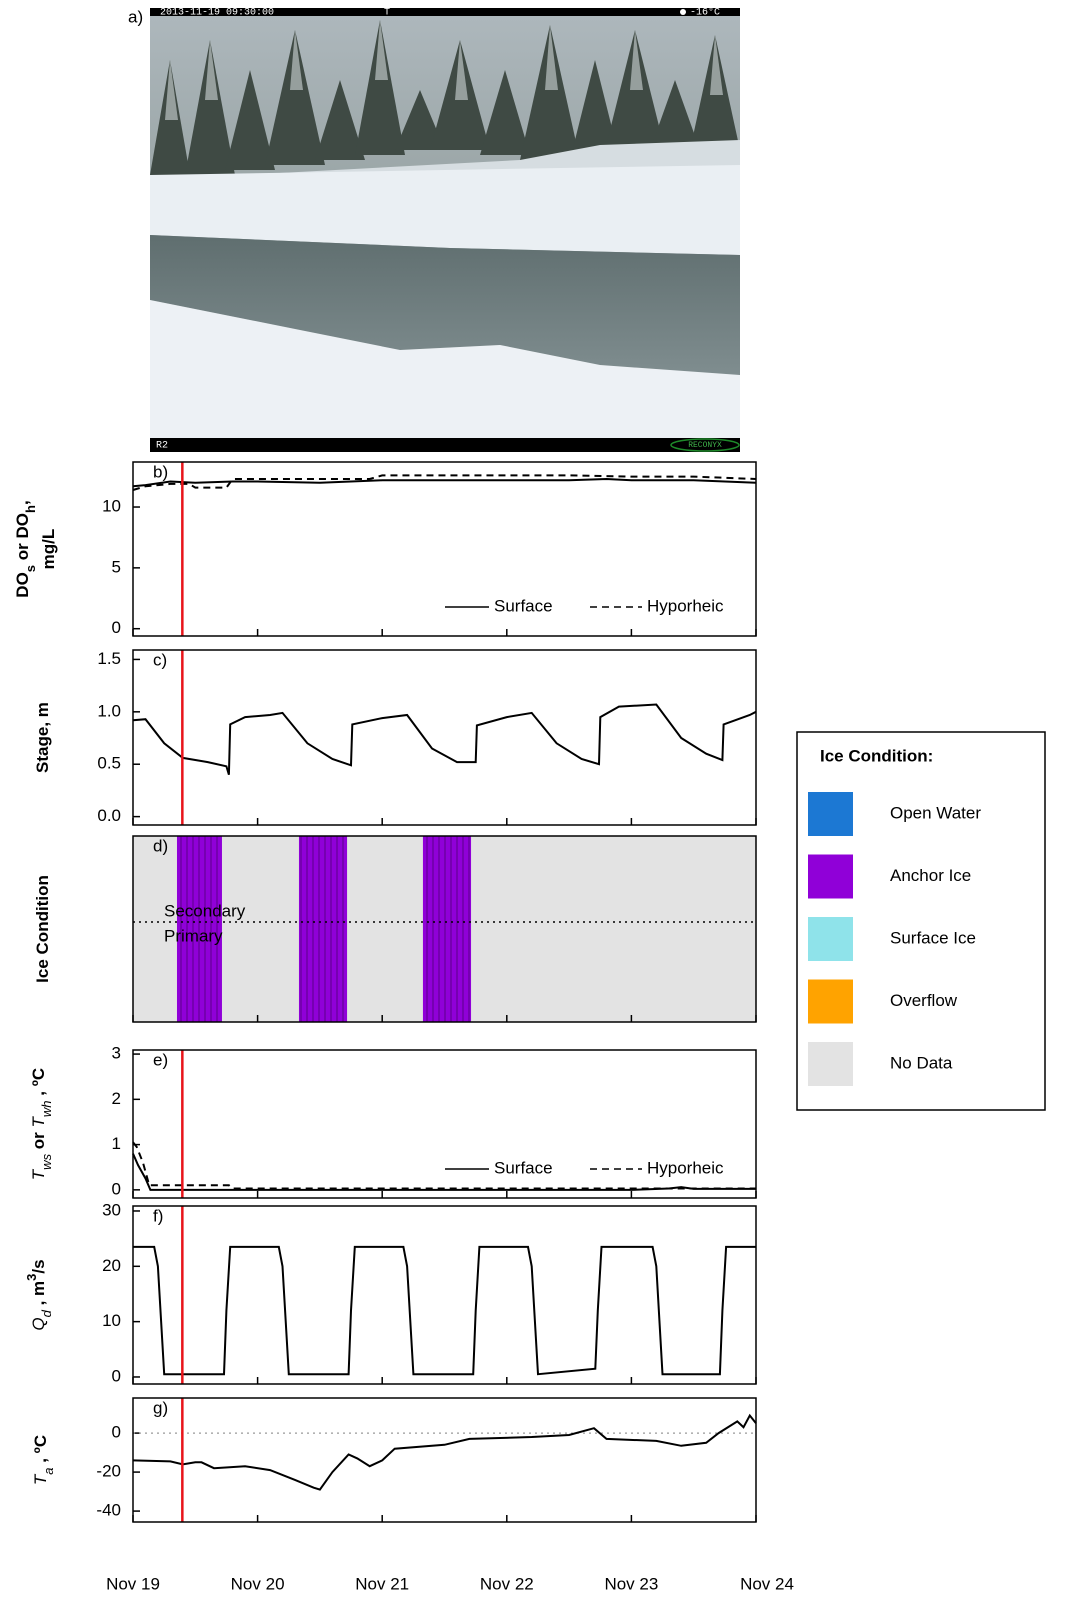 The height and width of the screenshot is (1611, 1074). What do you see at coordinates (135, 16) in the screenshot?
I see `panel-label: a)` at bounding box center [135, 16].